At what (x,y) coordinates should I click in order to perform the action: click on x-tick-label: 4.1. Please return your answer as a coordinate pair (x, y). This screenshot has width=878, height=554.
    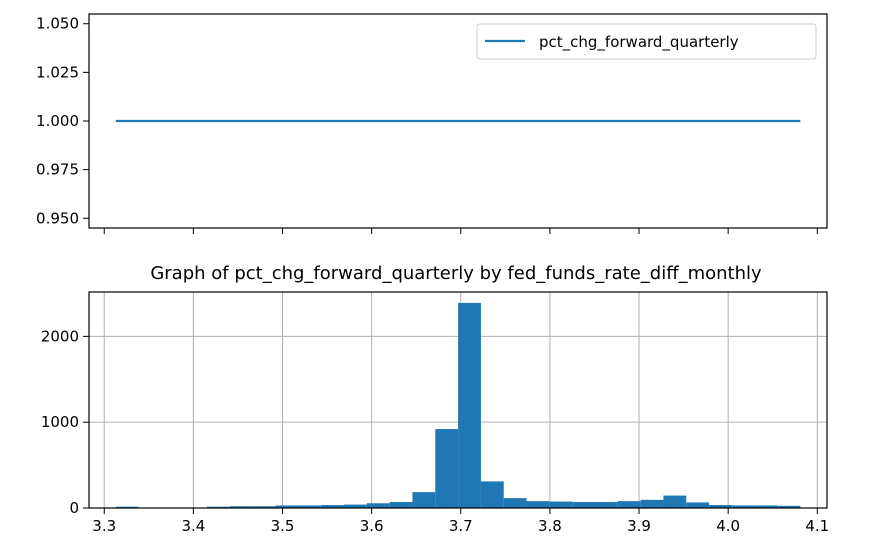
    Looking at the image, I should click on (817, 526).